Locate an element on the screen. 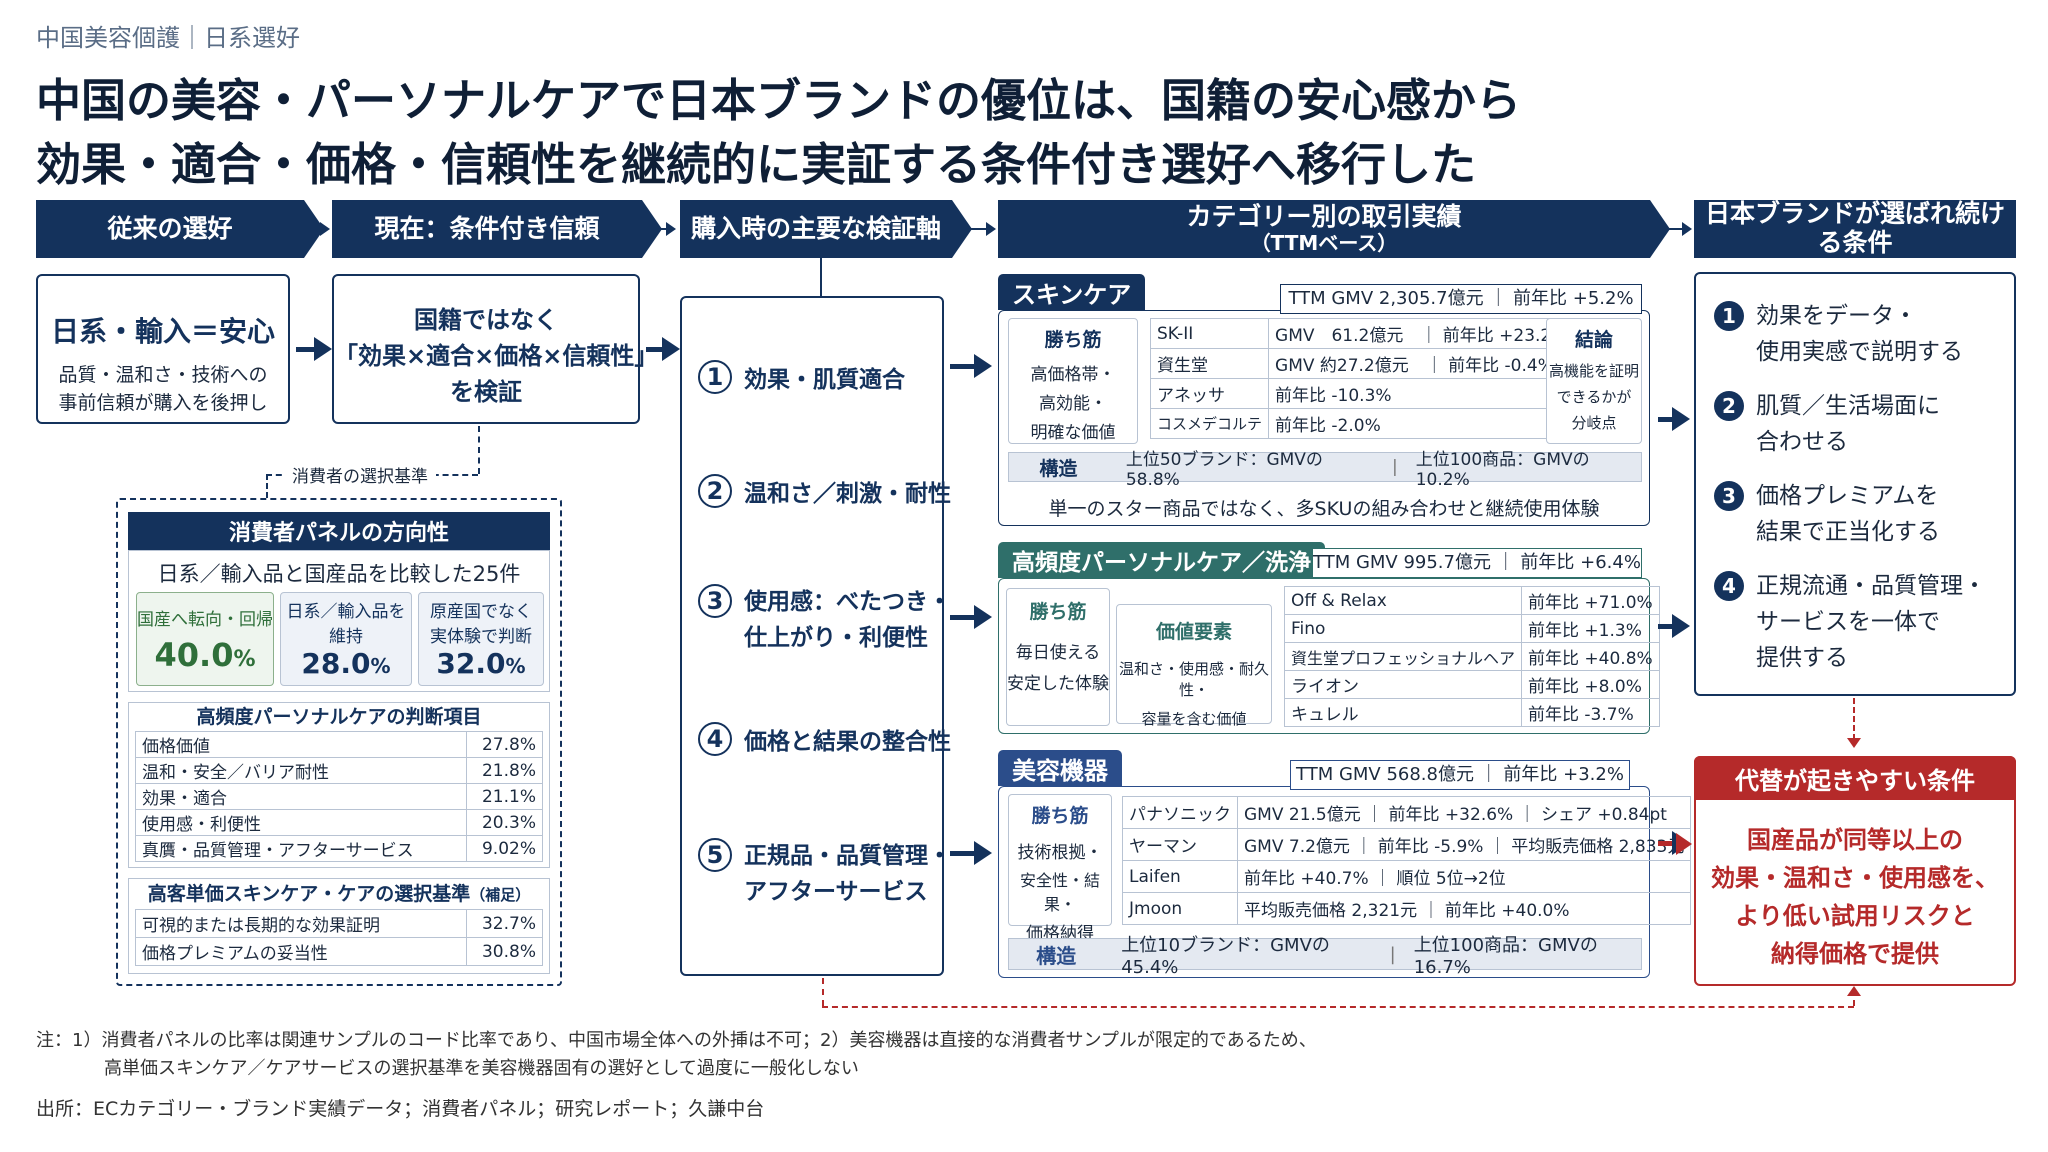 This screenshot has width=2048, height=1152. traditional-box: 日系・輸入＝安心 品質・温和さ・技術への 事前信頼が購入を後押し is located at coordinates (163, 349).